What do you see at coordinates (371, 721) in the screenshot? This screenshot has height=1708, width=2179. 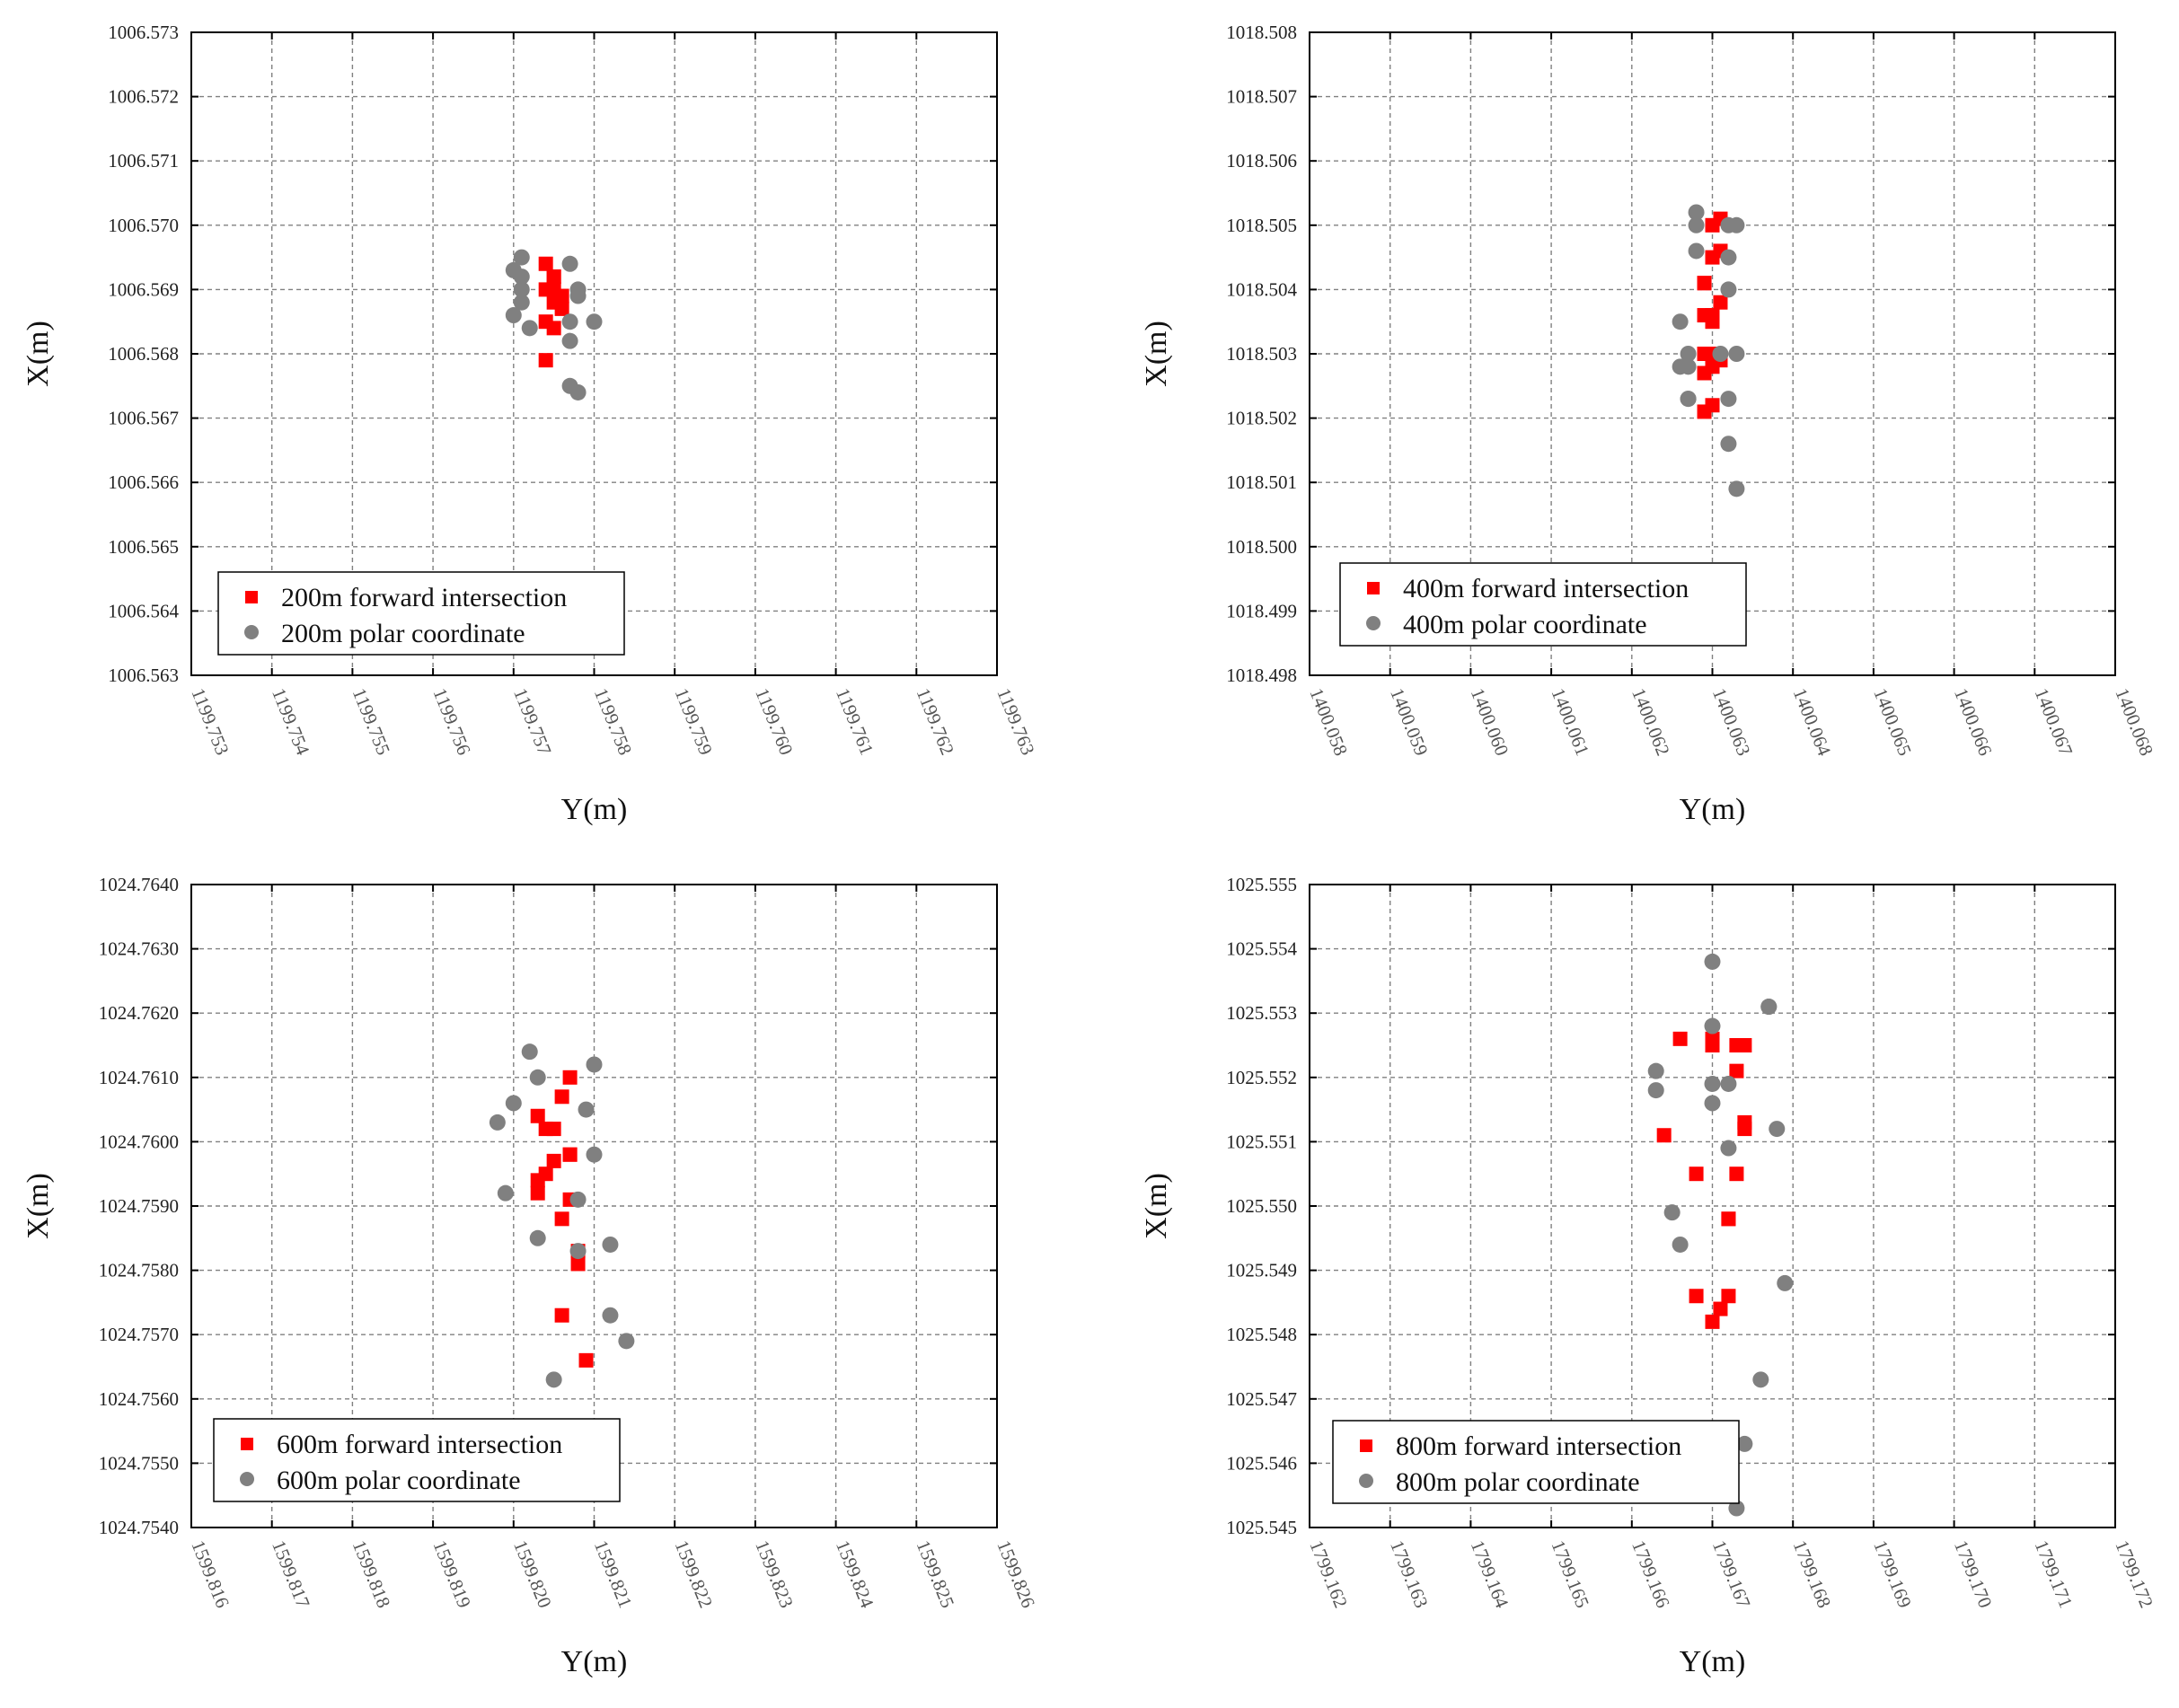 I see `x-tick-label: 1199.755` at bounding box center [371, 721].